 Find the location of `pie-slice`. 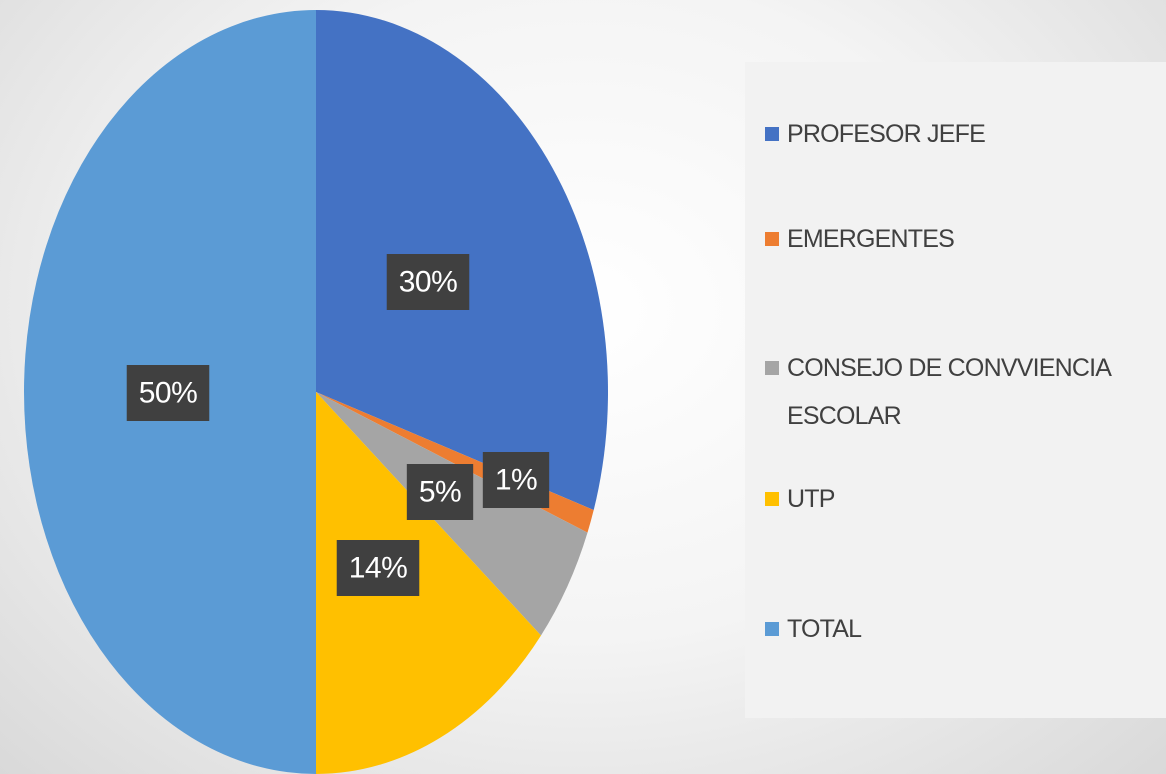

pie-slice is located at coordinates (428, 583).